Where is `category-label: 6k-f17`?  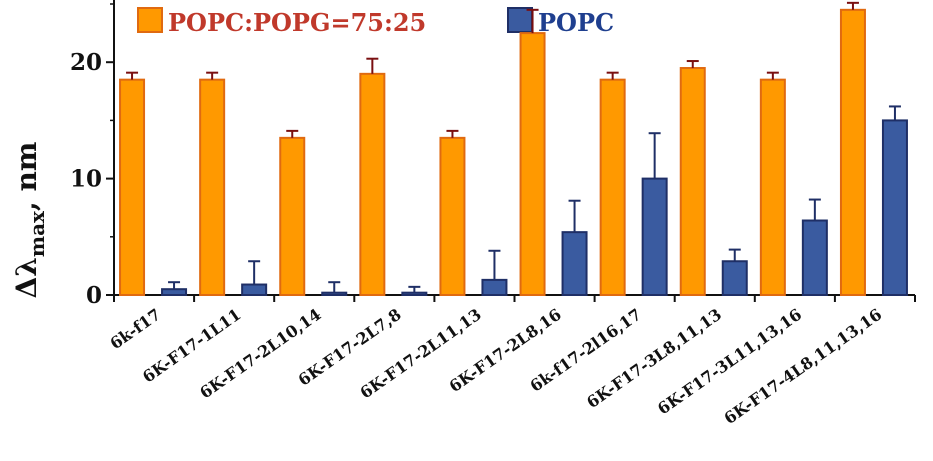 category-label: 6k-f17 is located at coordinates (135, 329).